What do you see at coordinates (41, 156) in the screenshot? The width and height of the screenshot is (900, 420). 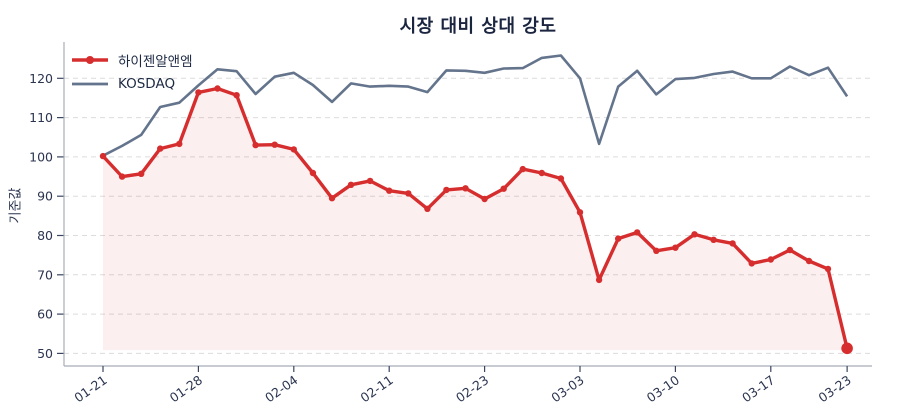 I see `y-tick-label: 100` at bounding box center [41, 156].